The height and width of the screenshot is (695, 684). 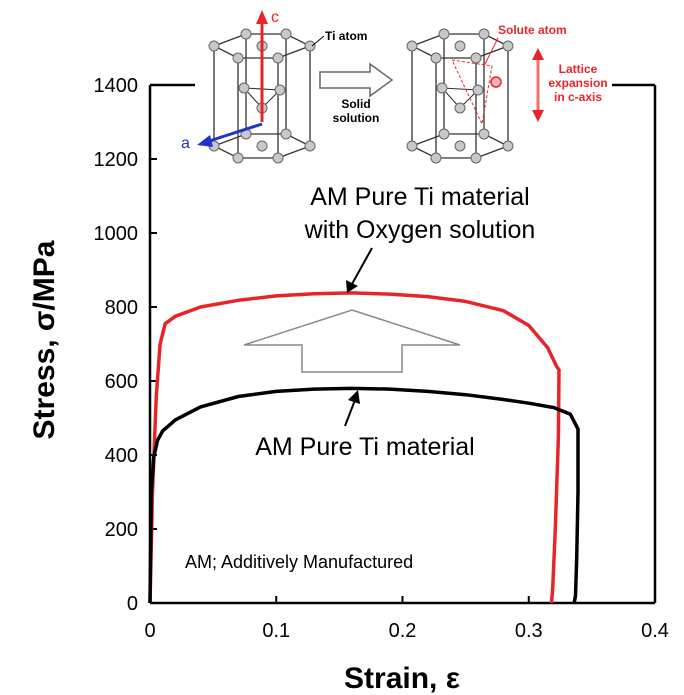 I want to click on lattice-mid-plane, so click(x=460, y=98).